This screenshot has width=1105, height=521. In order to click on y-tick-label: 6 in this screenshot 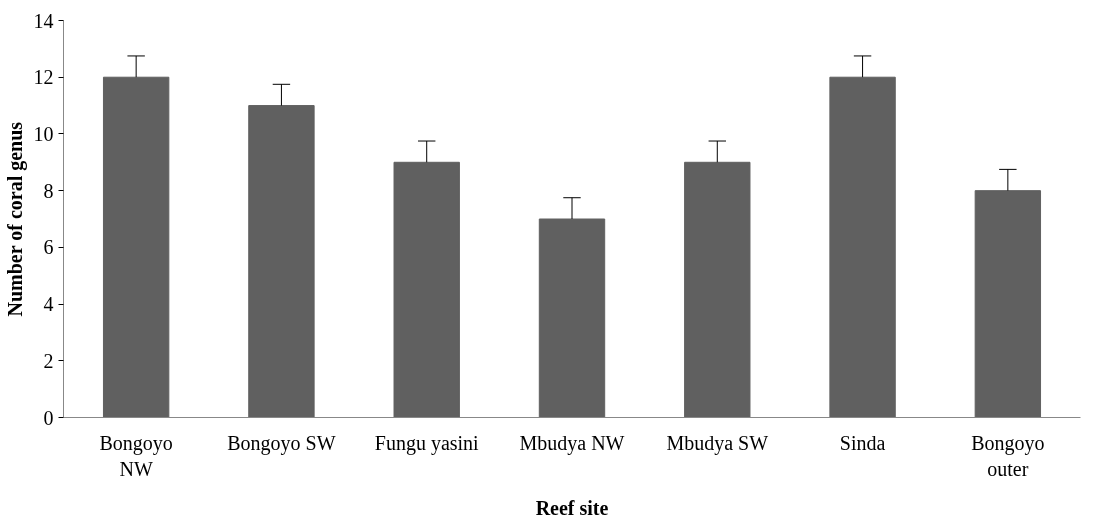, I will do `click(48, 247)`.